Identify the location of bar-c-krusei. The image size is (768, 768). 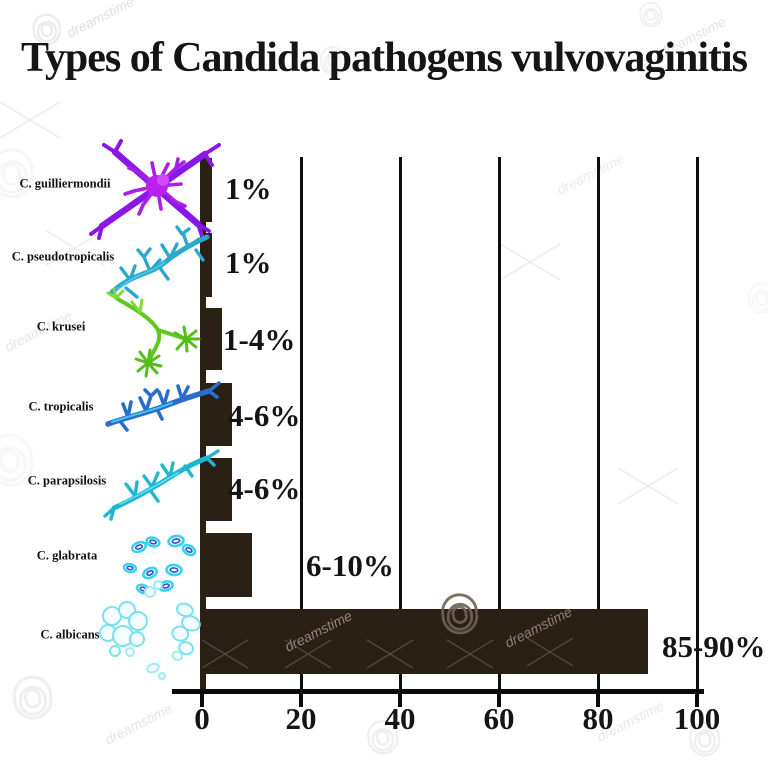
(212, 339).